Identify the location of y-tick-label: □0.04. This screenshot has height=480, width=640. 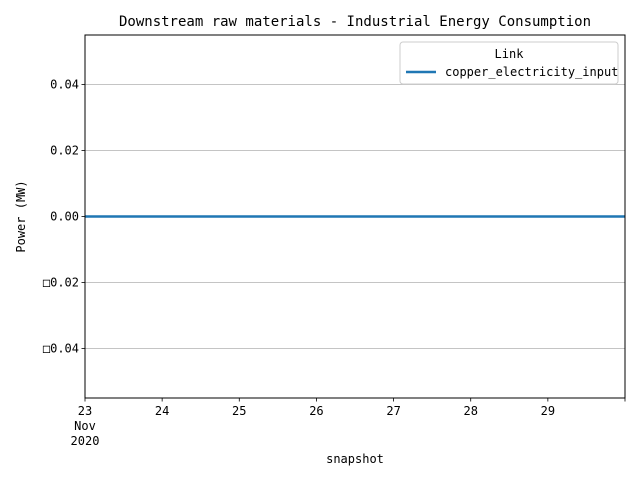
(61, 349).